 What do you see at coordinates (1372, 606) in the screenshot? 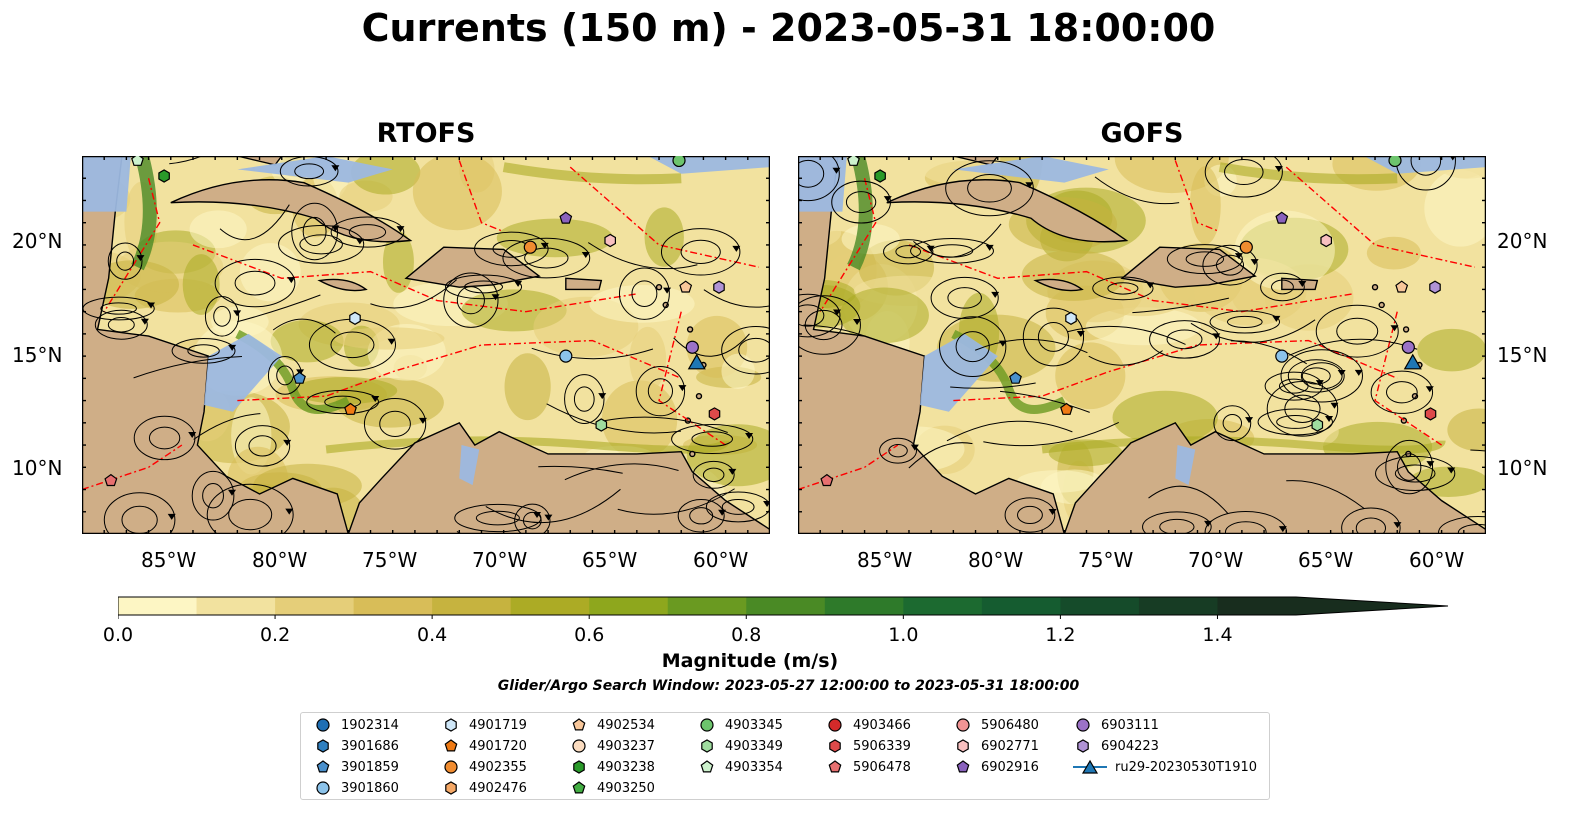
I see `colorbar-extend-arrow` at bounding box center [1372, 606].